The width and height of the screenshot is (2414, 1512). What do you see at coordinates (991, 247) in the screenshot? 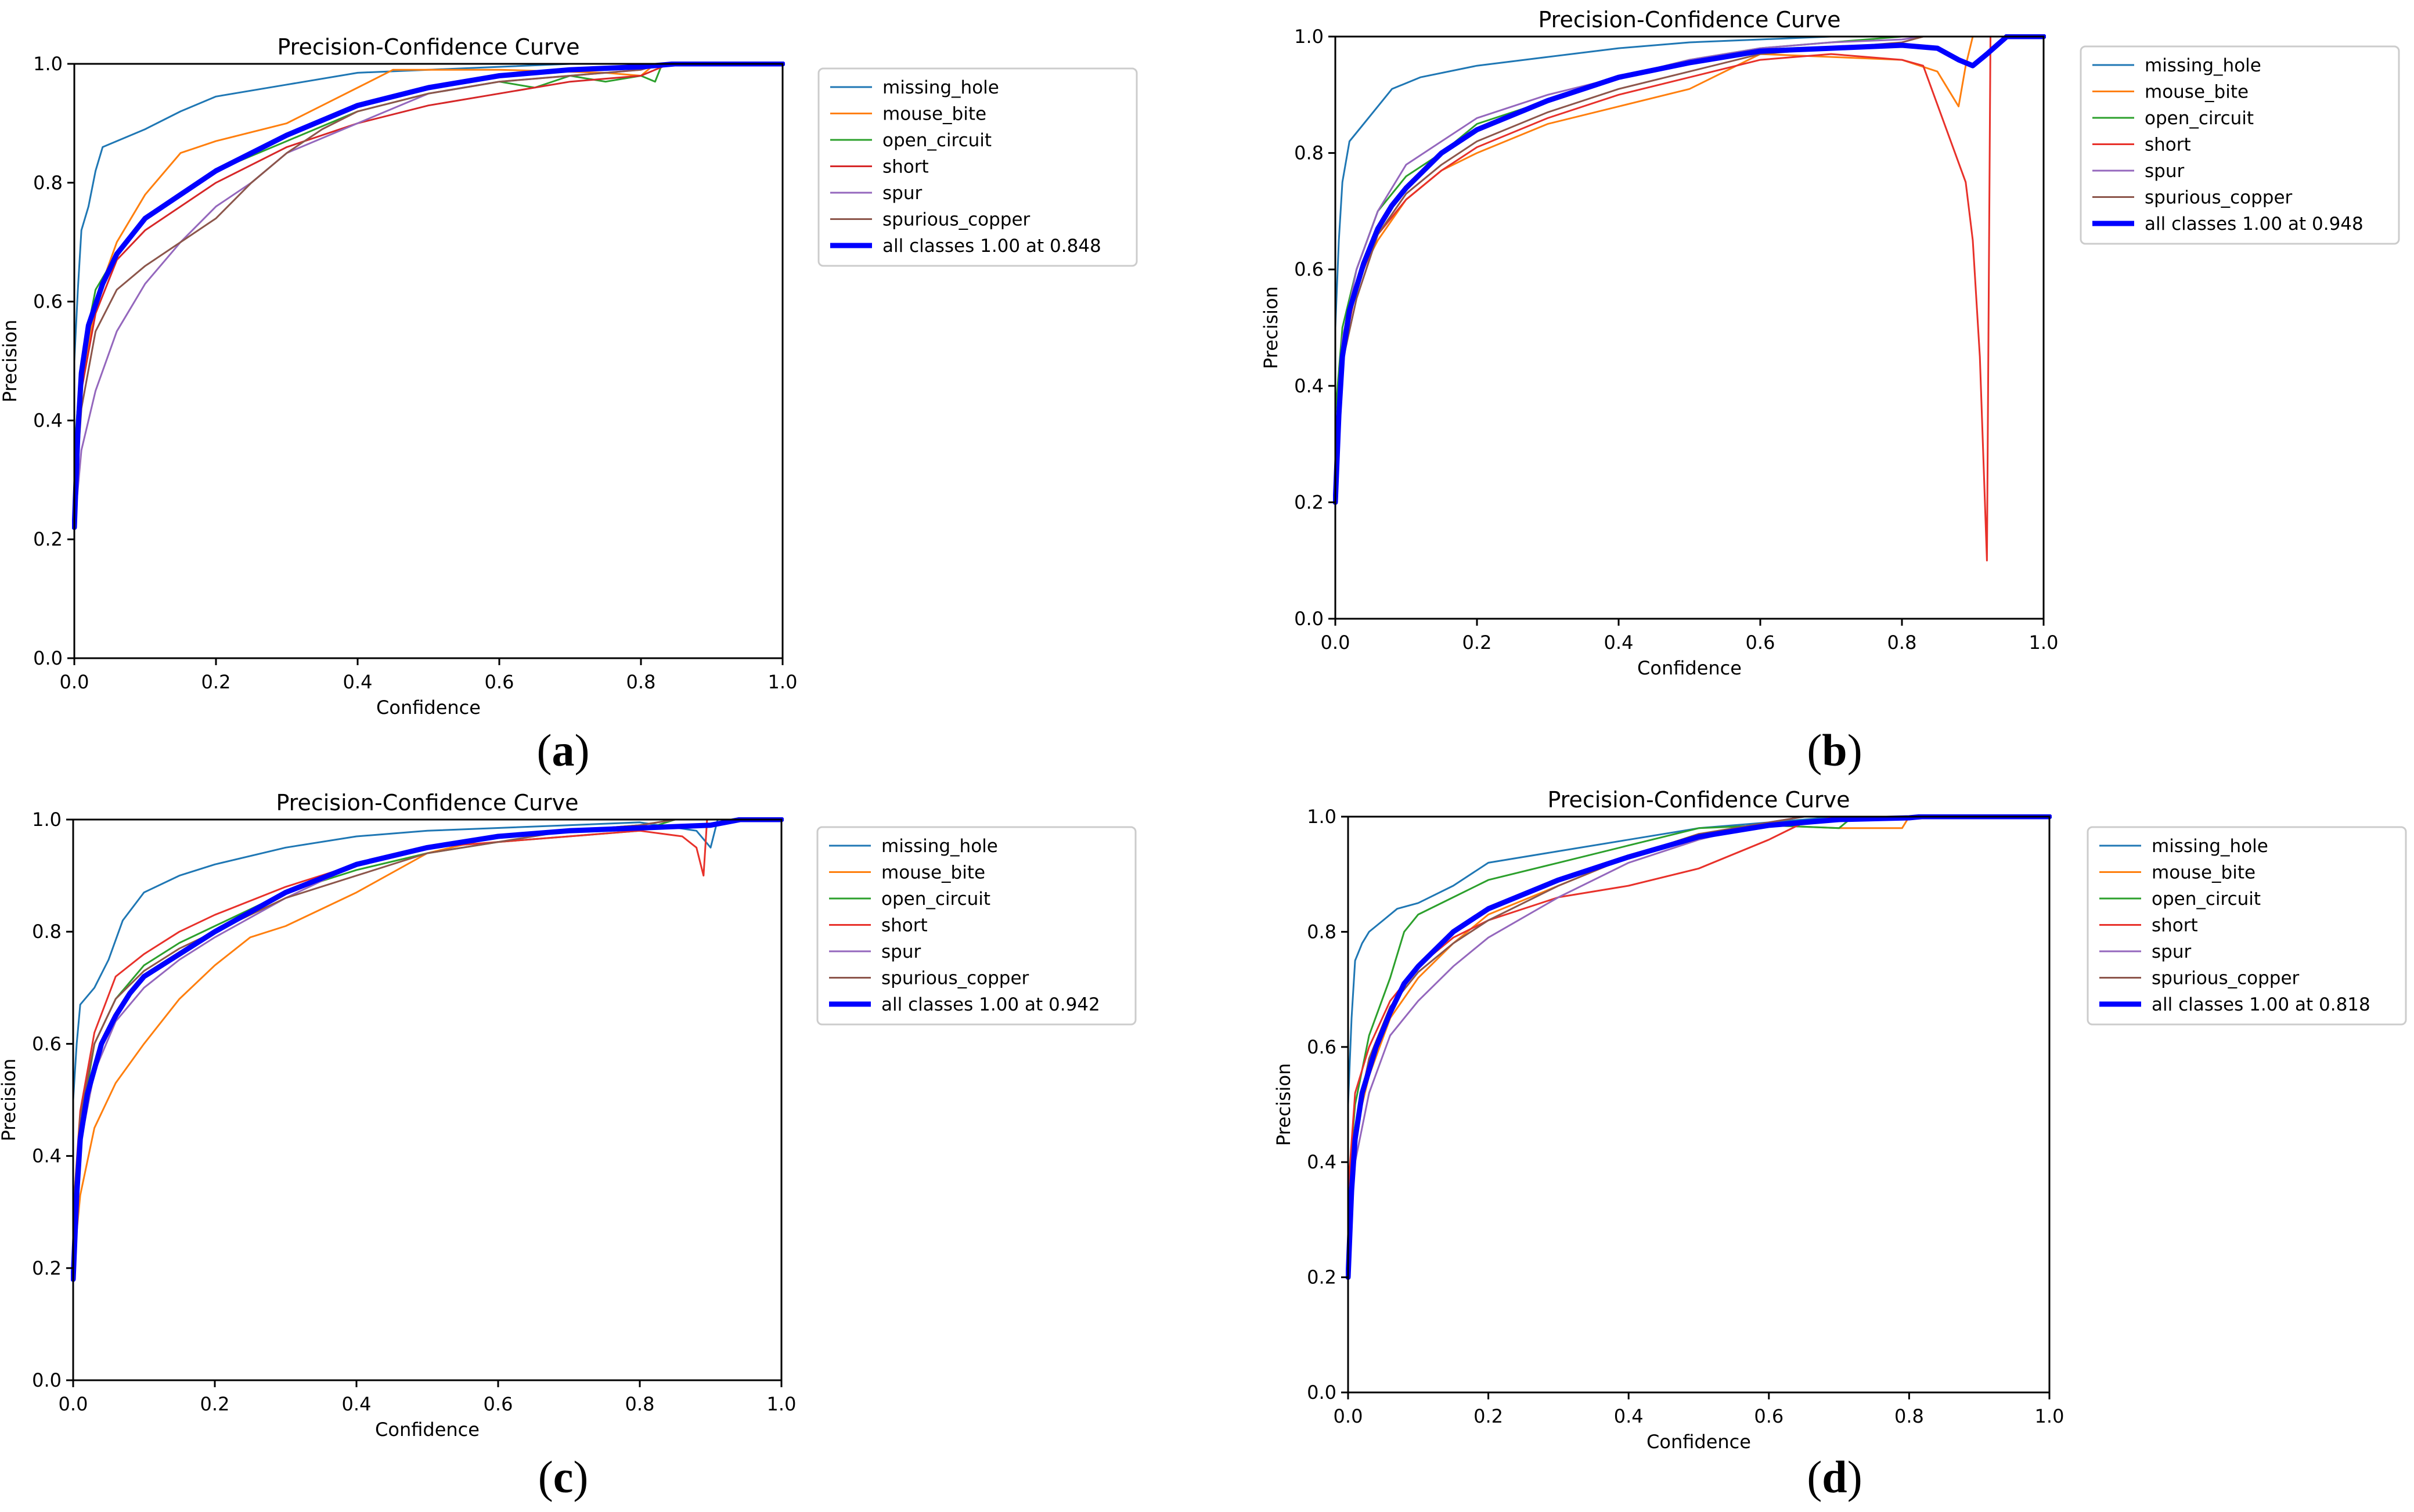
I see `legend-entry: all classes 1.00 at 0.848` at bounding box center [991, 247].